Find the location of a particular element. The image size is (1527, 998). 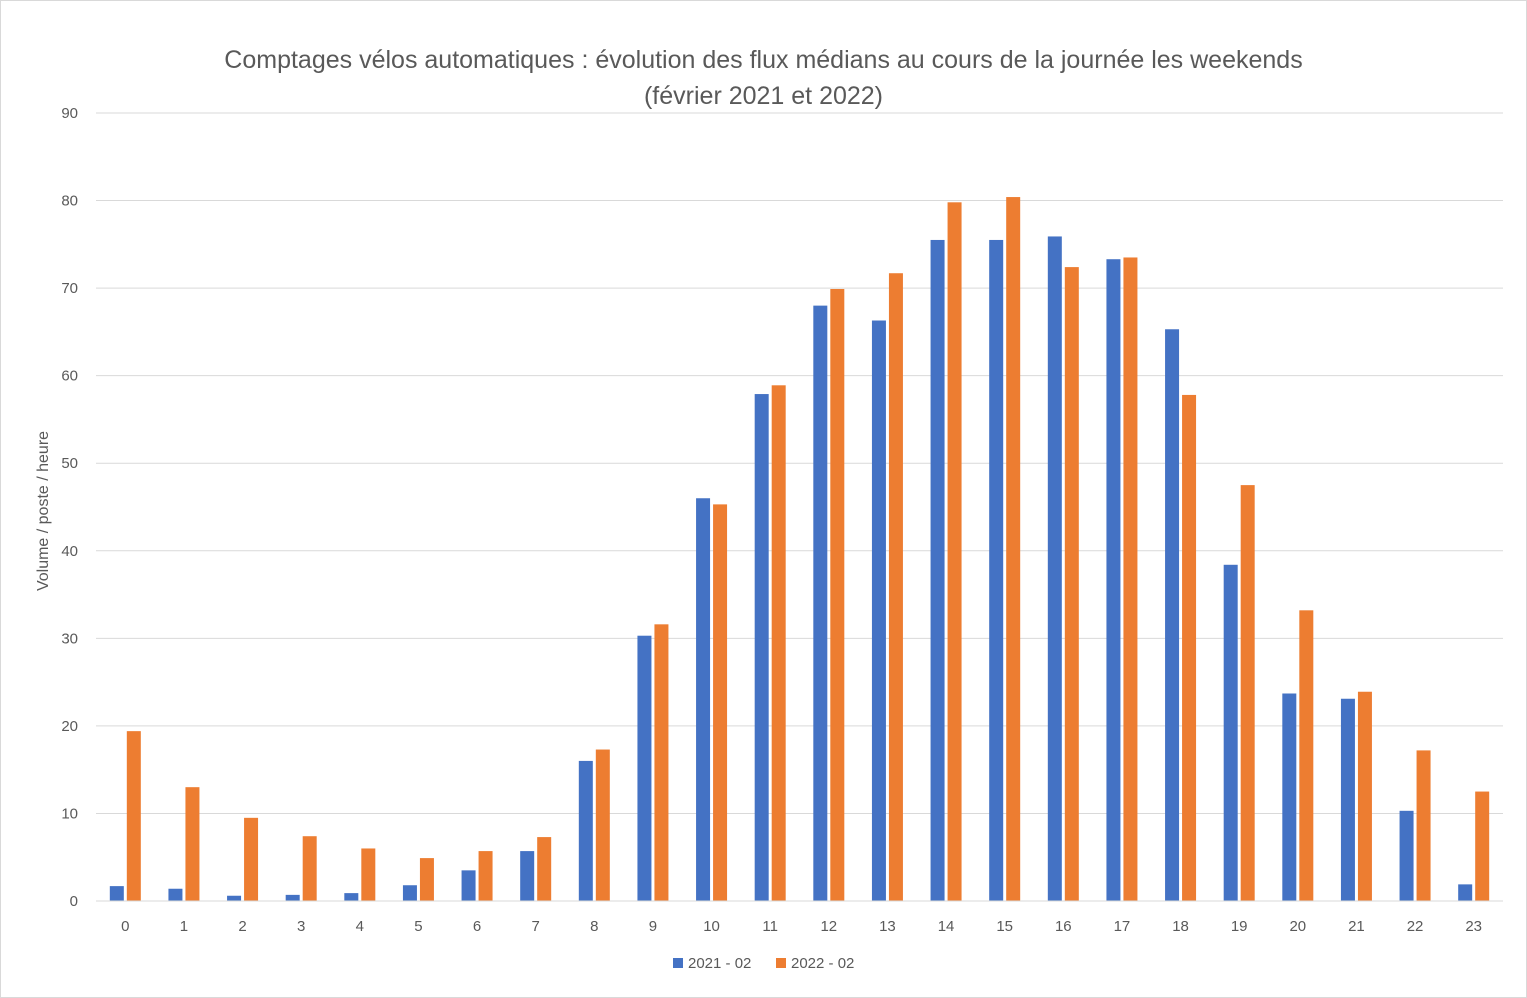

x-tick-label: 2 is located at coordinates (242, 926).